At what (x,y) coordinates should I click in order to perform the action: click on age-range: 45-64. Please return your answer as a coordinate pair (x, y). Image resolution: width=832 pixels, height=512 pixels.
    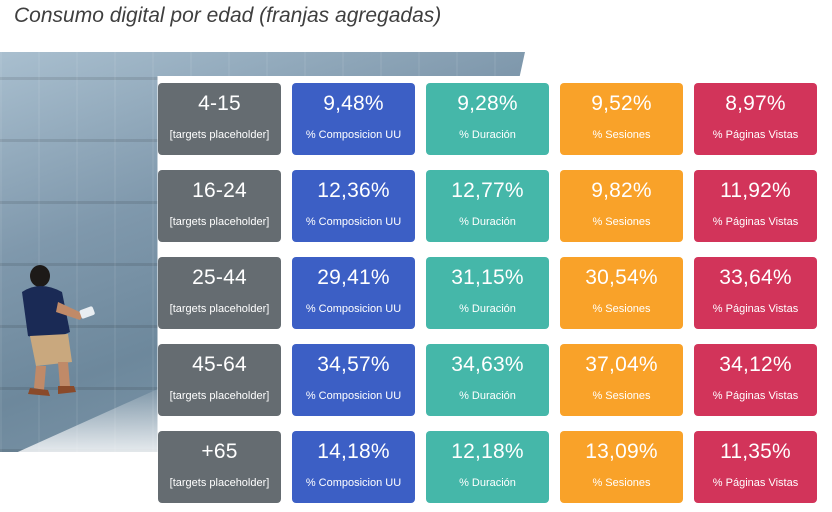
    Looking at the image, I should click on (219, 364).